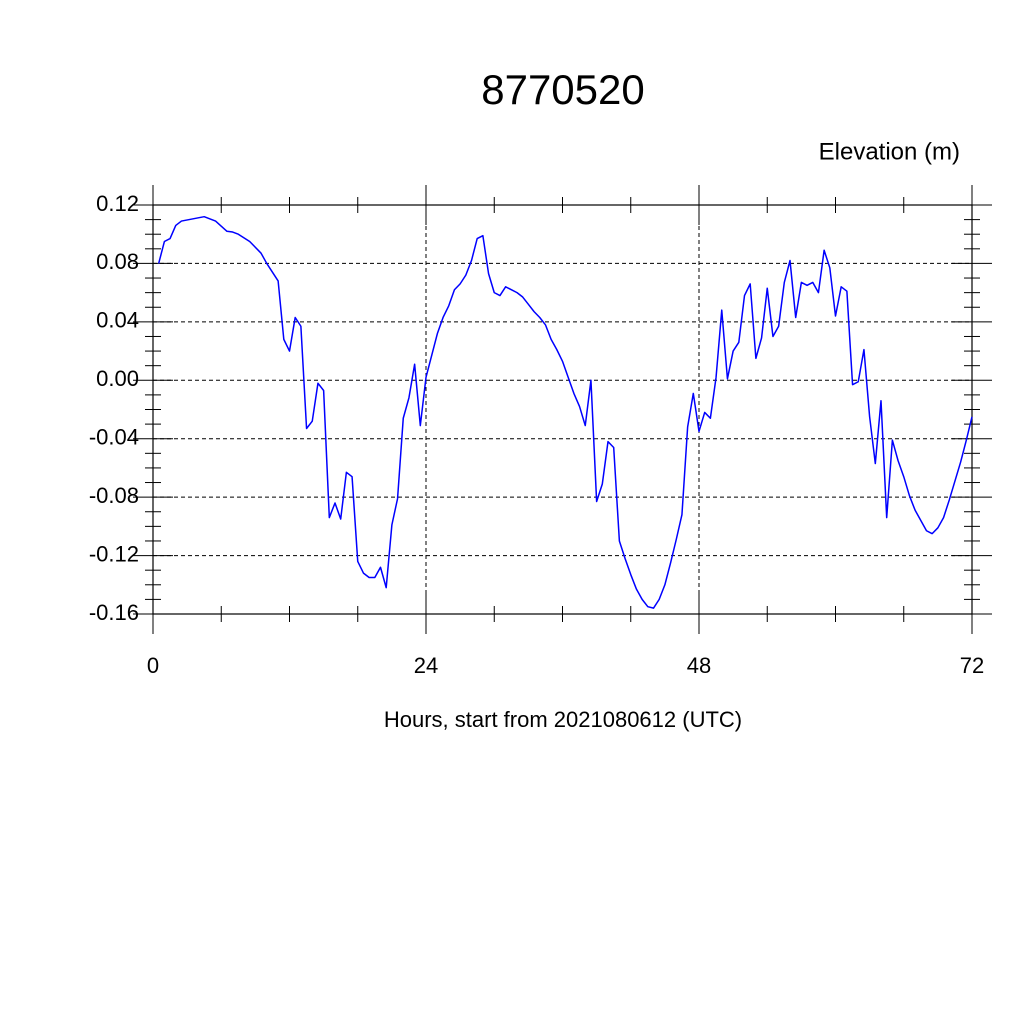 The height and width of the screenshot is (1024, 1024). I want to click on y-axis-label: Elevation (m), so click(889, 151).